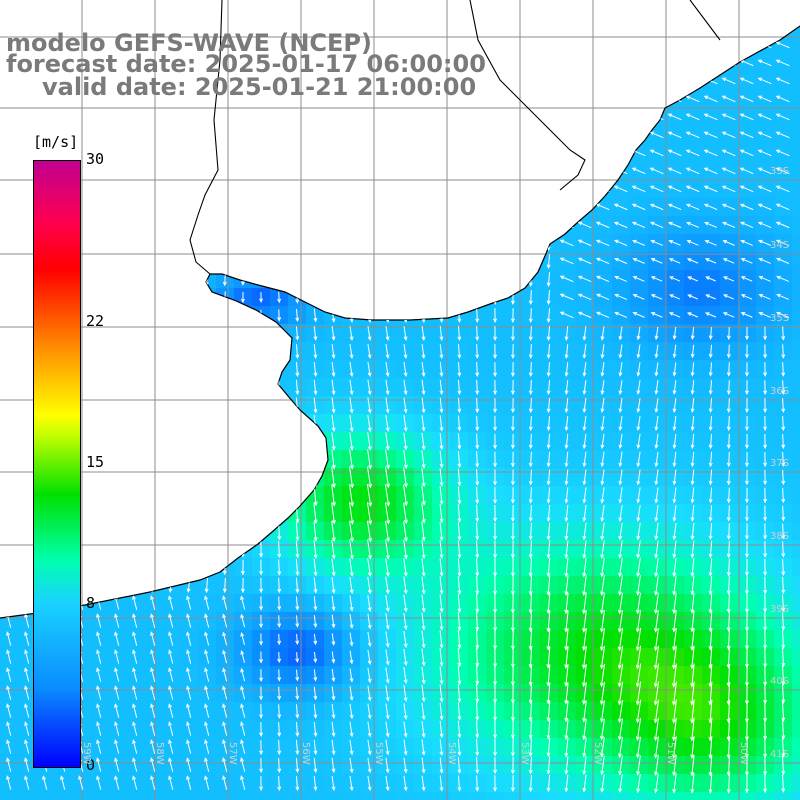 Image resolution: width=800 pixels, height=800 pixels. Describe the element at coordinates (597, 753) in the screenshot. I see `longitude-label: 52W` at that location.